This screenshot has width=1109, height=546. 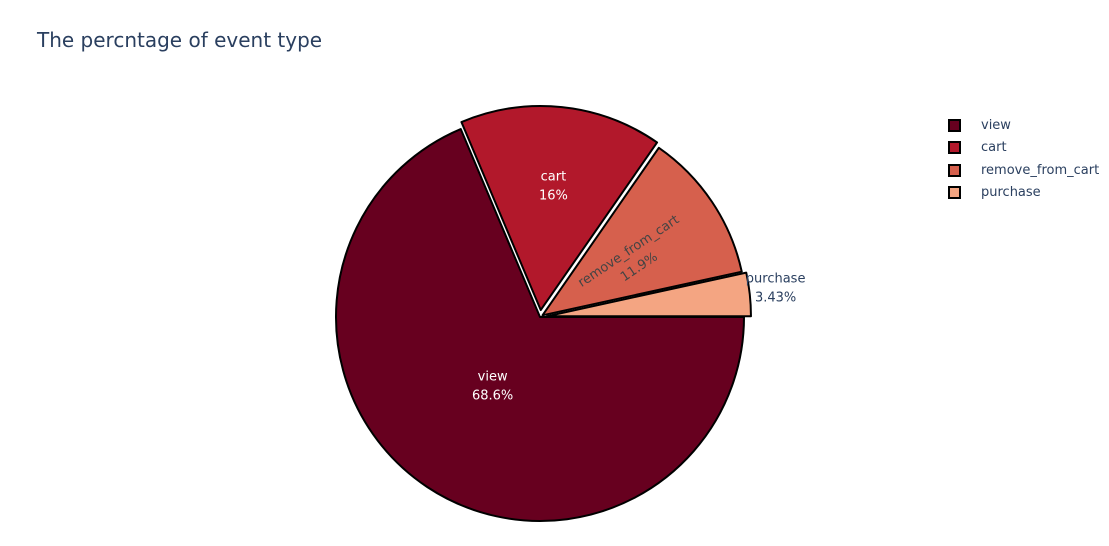 I want to click on legend-label-remove-from-cart: remove_from_cart, so click(x=1040, y=170).